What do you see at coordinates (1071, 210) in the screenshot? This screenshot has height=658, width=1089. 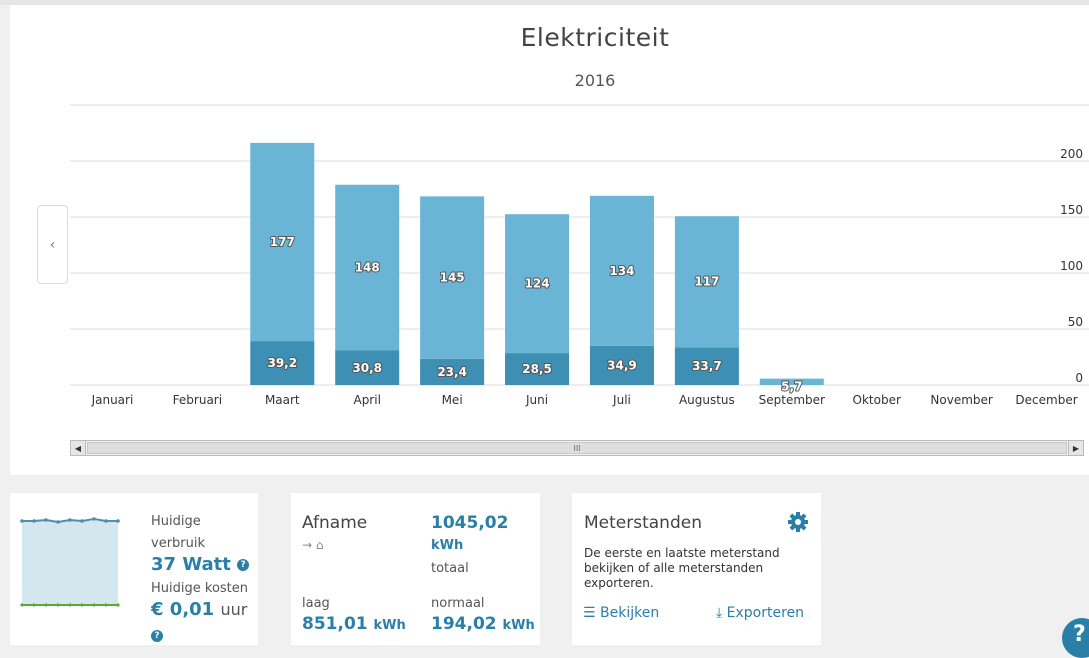 I see `y-tick-label: 150` at bounding box center [1071, 210].